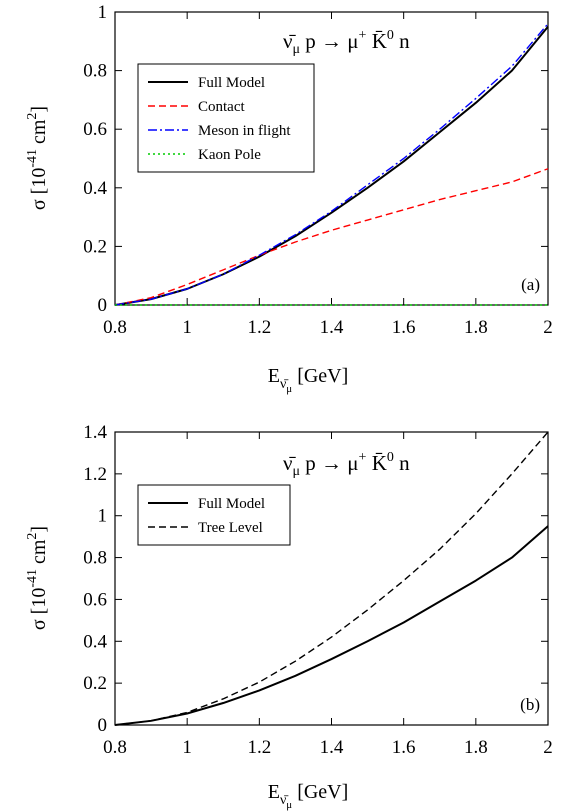  I want to click on panel-b-xlabel: Eν̄μ [GeV], so click(308, 796).